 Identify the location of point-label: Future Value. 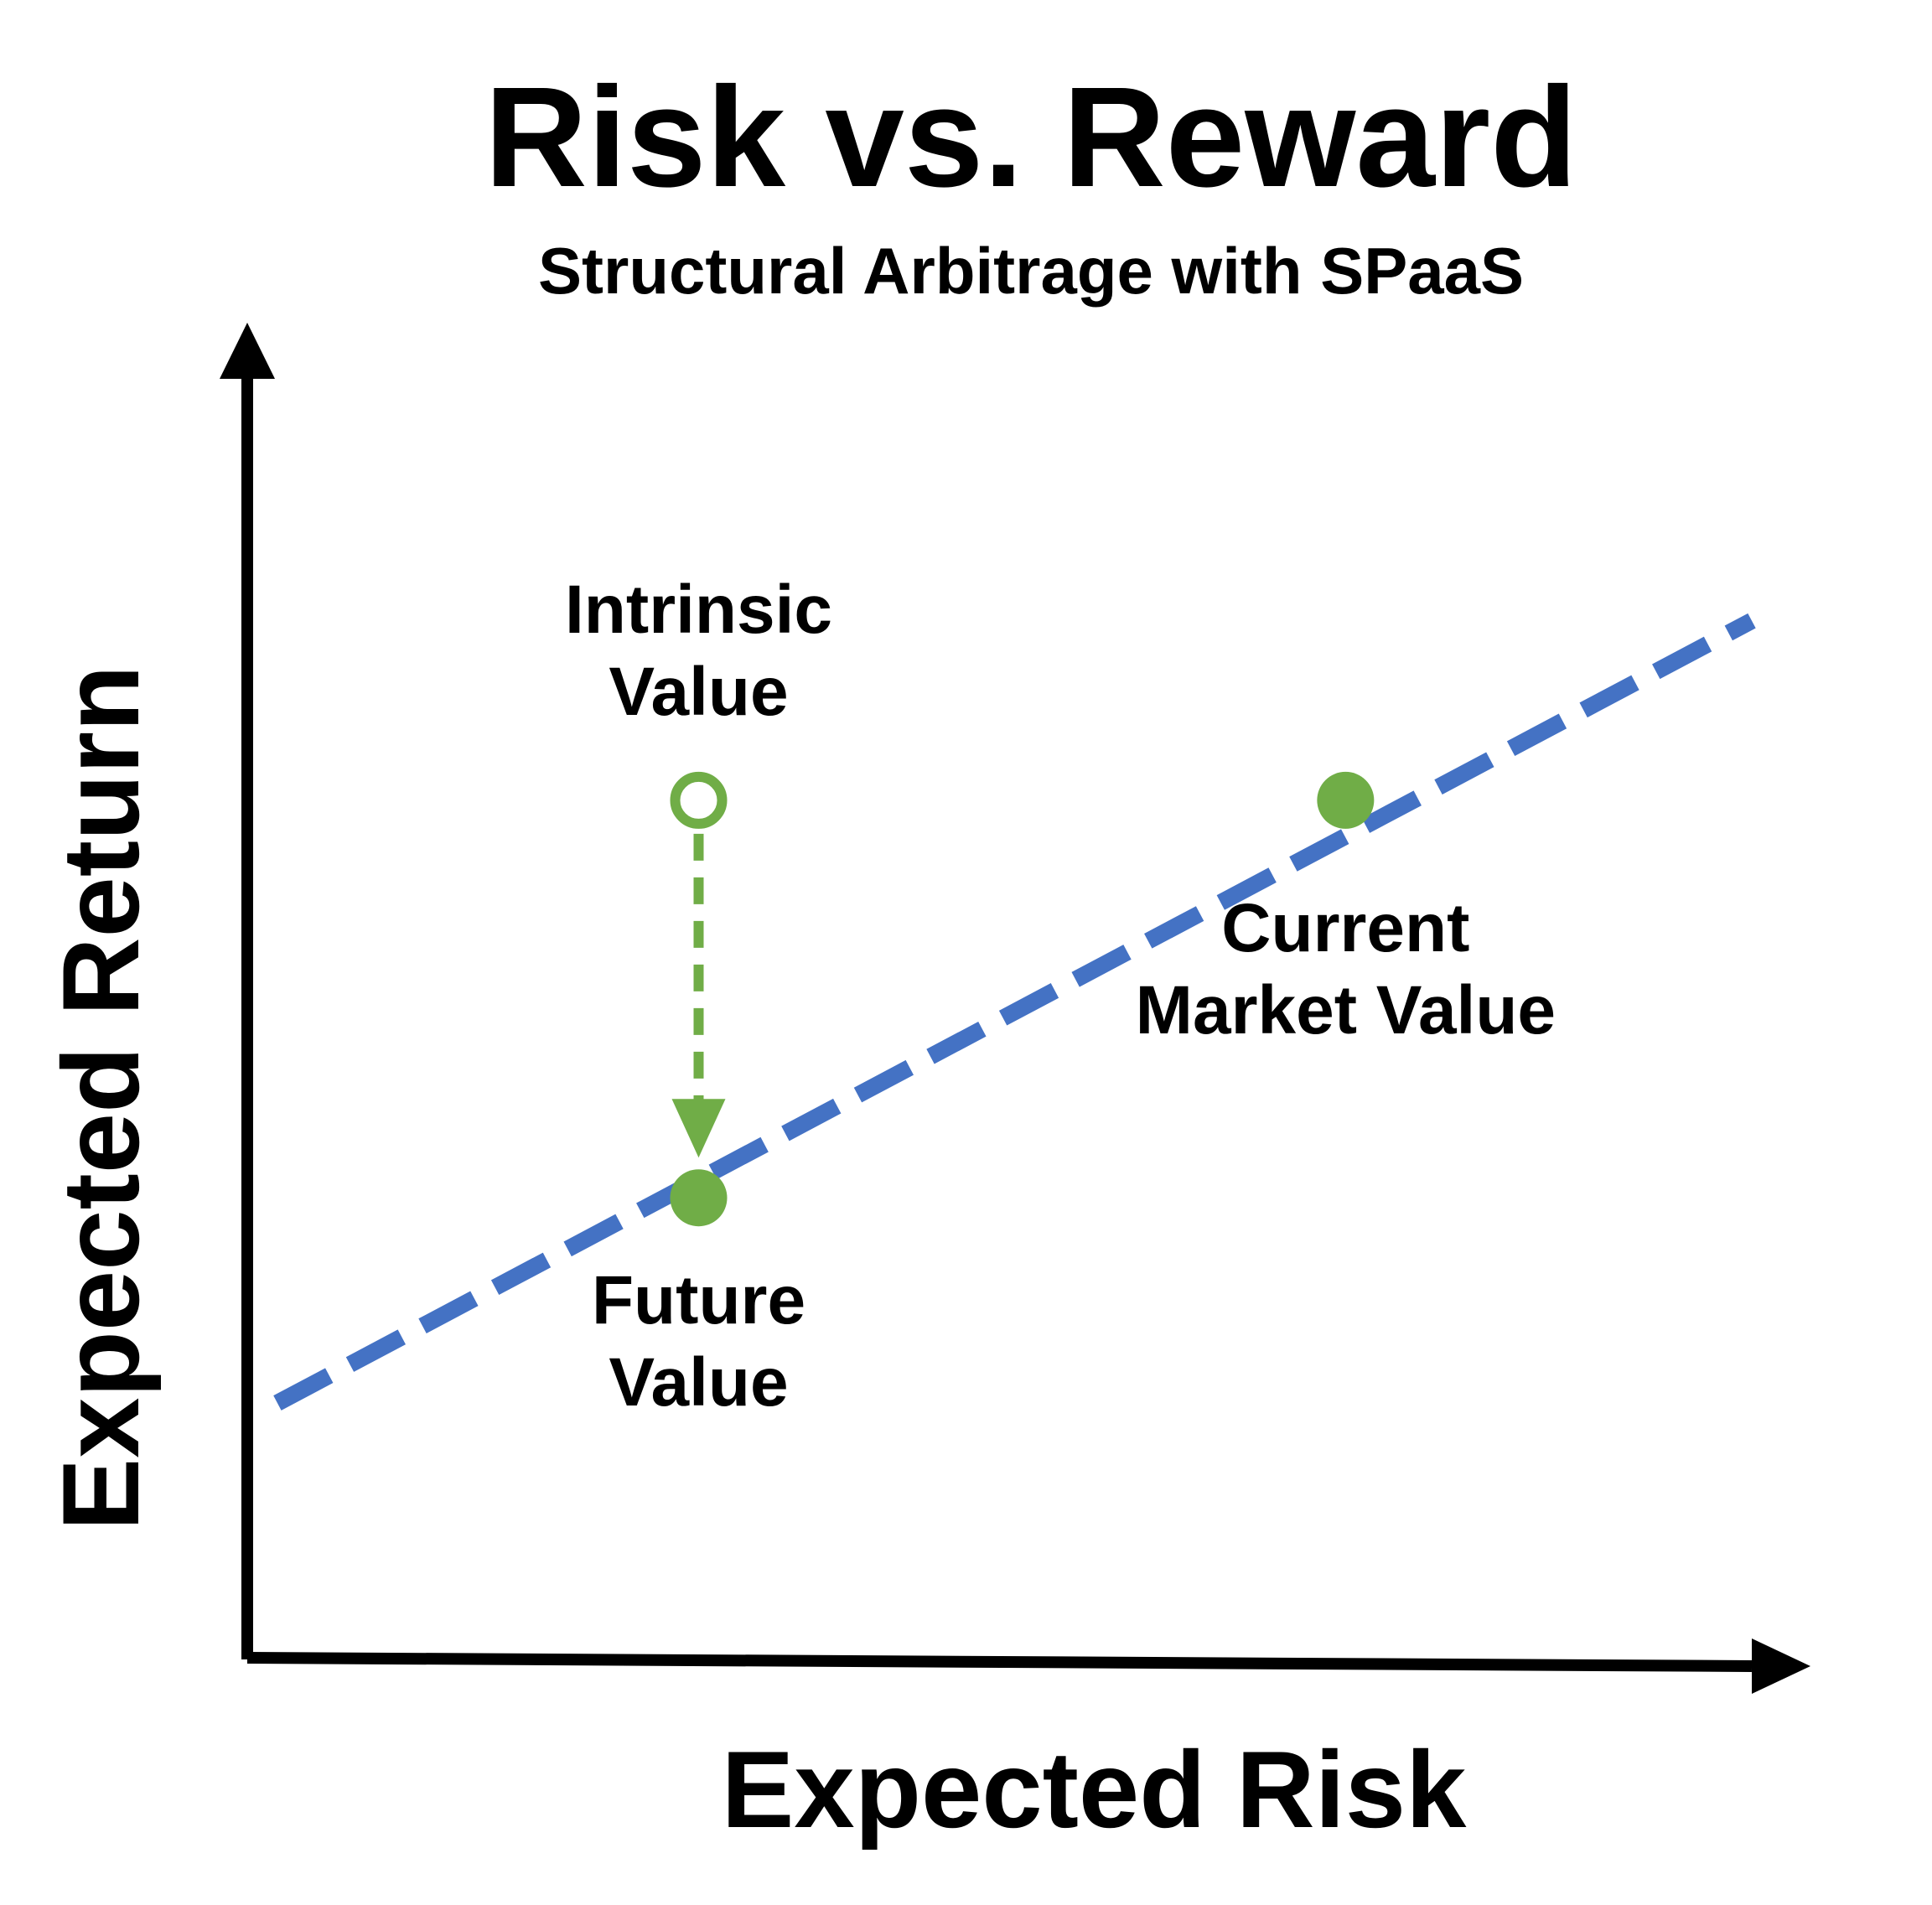
(698, 1341).